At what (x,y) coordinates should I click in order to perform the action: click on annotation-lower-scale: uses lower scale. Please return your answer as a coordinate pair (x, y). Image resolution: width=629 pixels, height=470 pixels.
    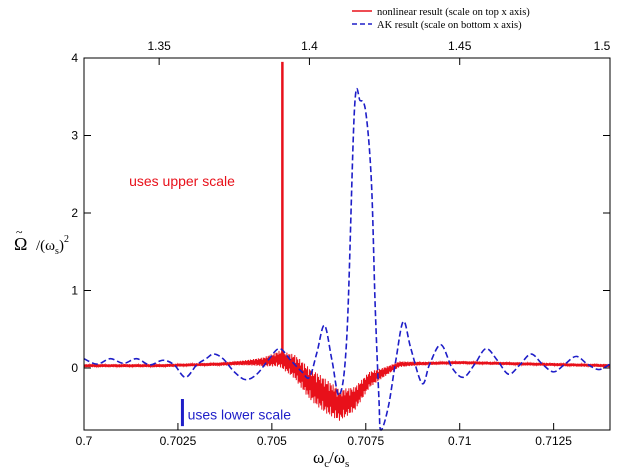
    Looking at the image, I should click on (240, 415).